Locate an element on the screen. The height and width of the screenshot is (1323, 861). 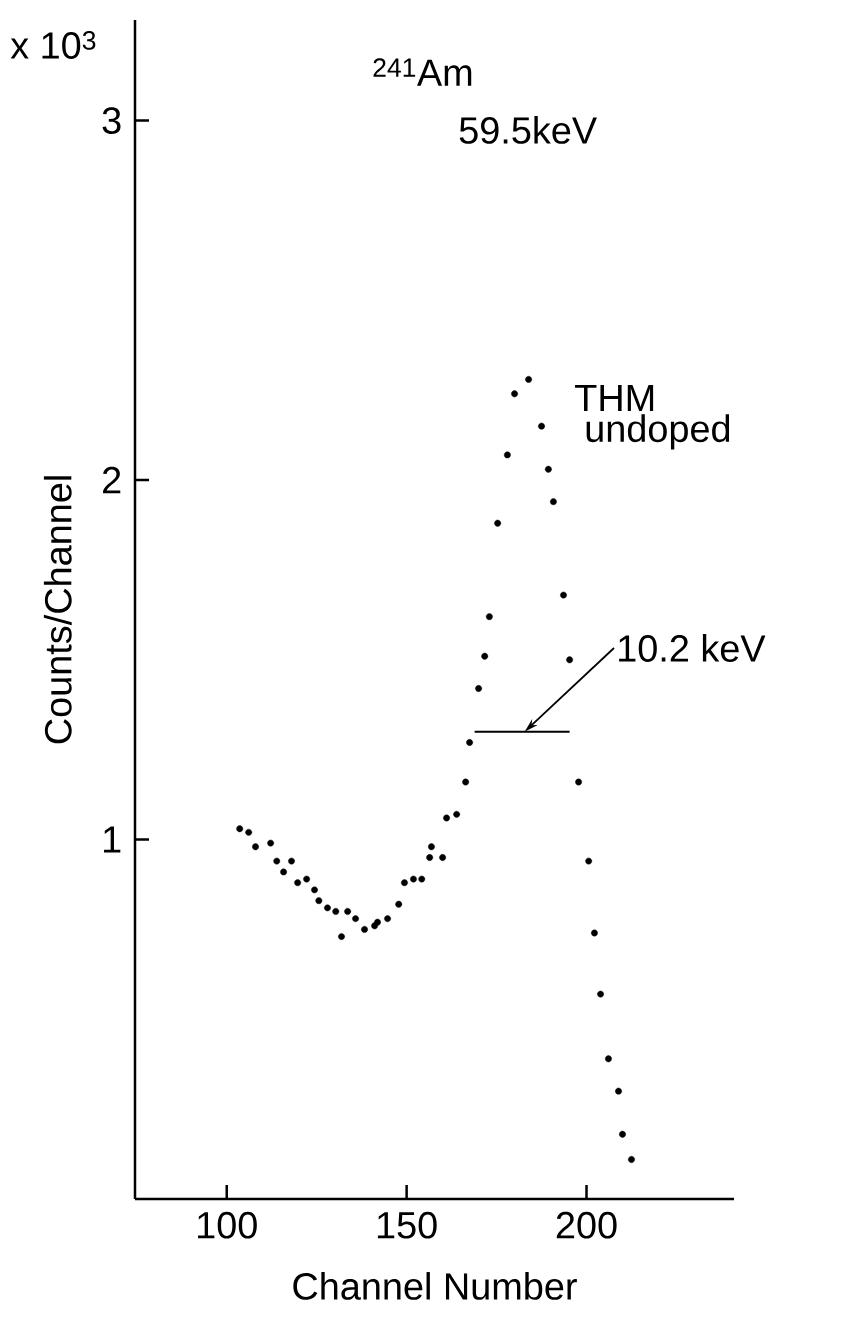
y-tick-label: 3 is located at coordinates (111, 120).